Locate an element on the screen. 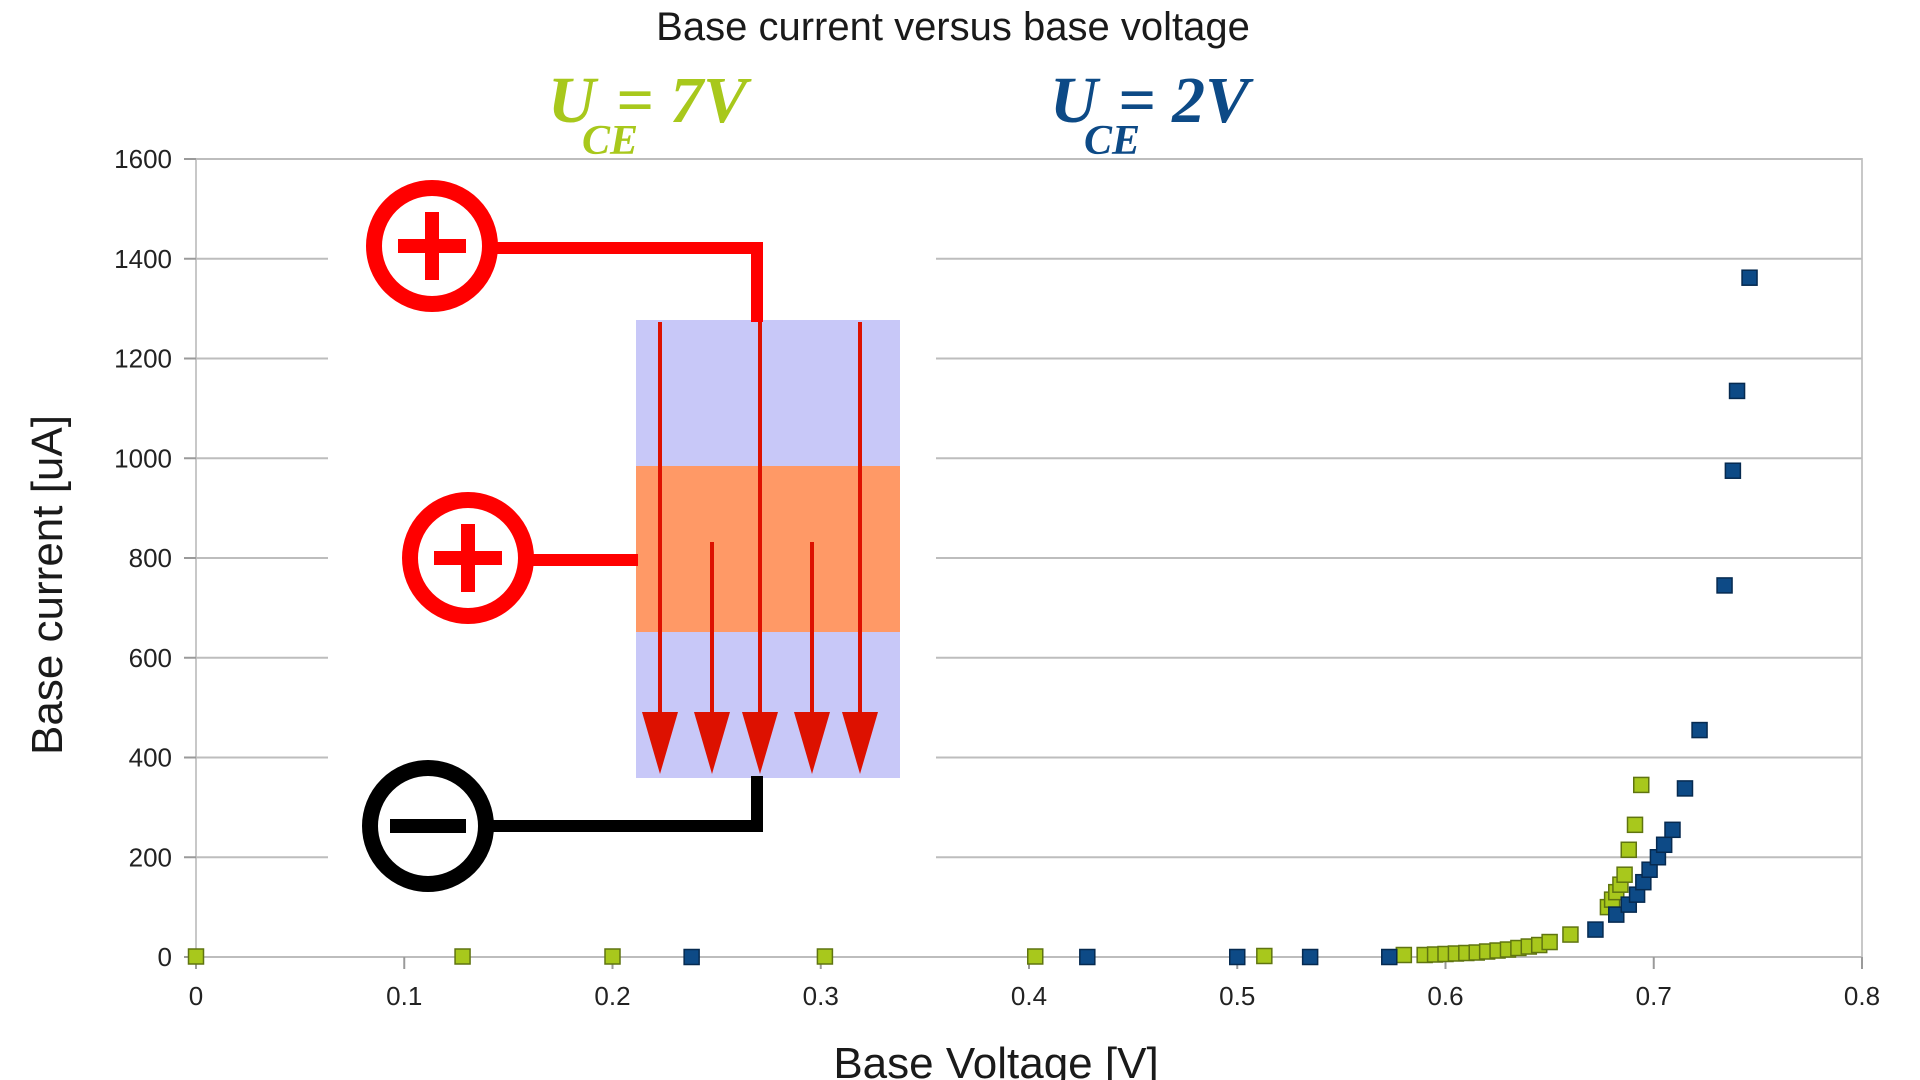 The image size is (1920, 1080). x-axis: 0 0.1 0.2 0.3 0.4 0.5 0.6 0.7 0.8 is located at coordinates (1034, 984).